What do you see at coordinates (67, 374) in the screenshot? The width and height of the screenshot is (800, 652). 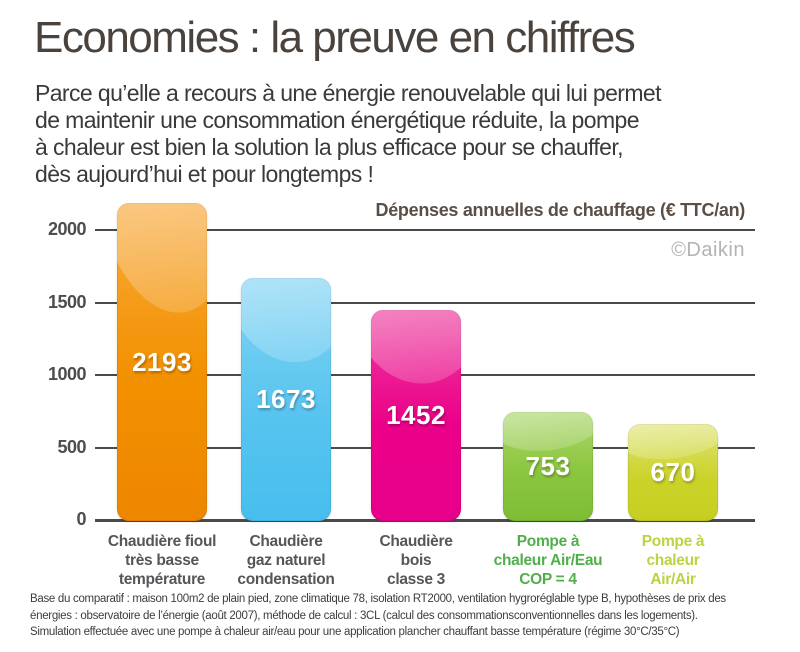 I see `y-axis-tick-label: 1000` at bounding box center [67, 374].